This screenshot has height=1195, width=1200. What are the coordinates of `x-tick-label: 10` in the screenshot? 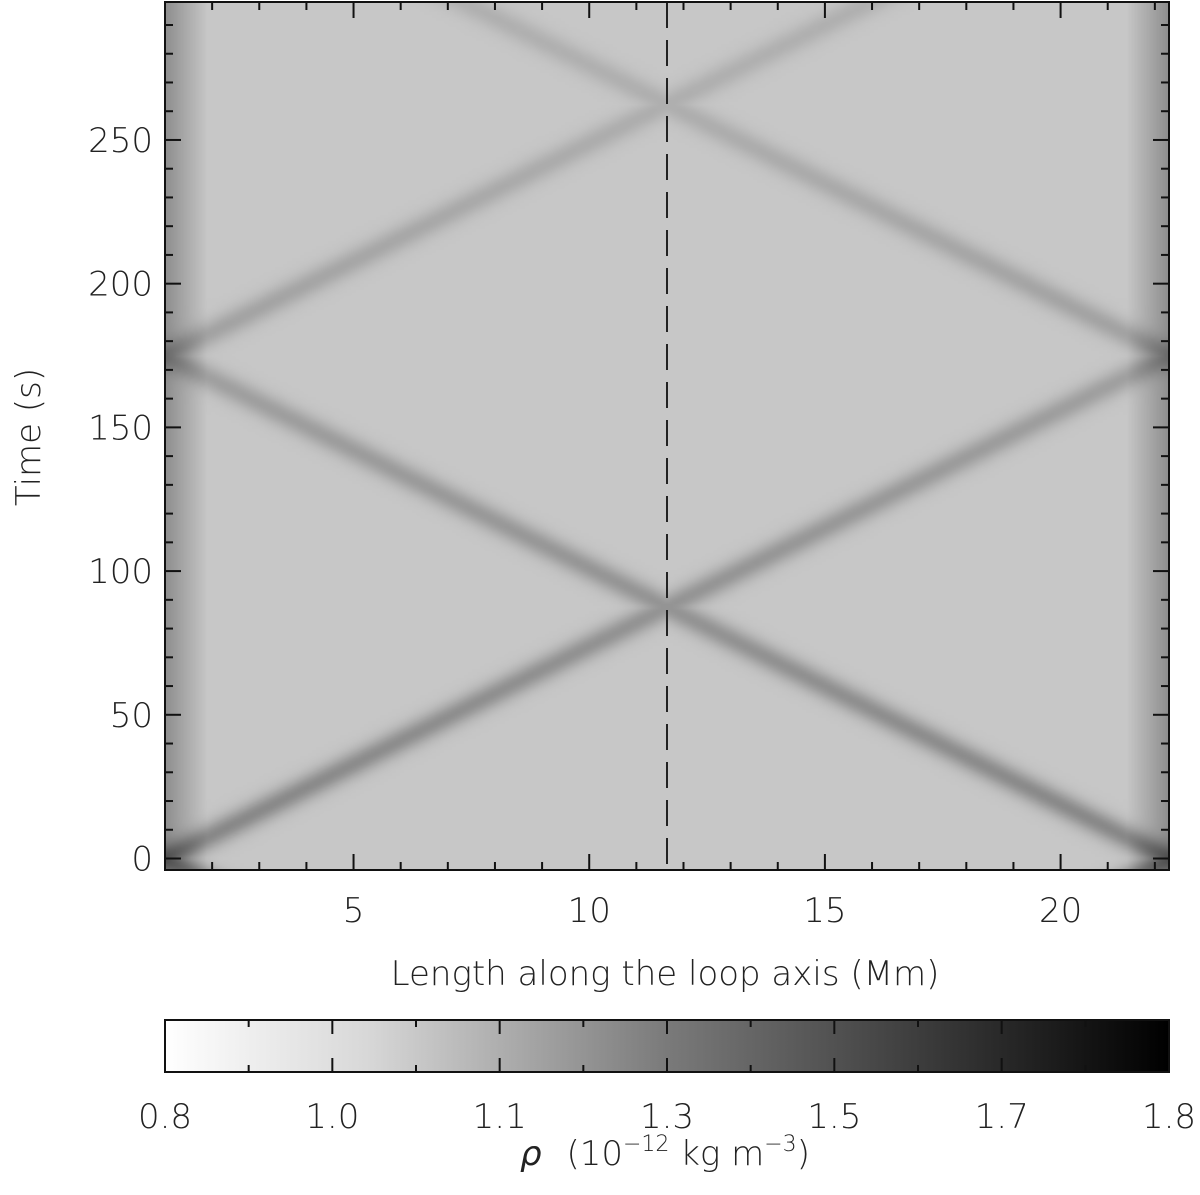 It's located at (589, 911).